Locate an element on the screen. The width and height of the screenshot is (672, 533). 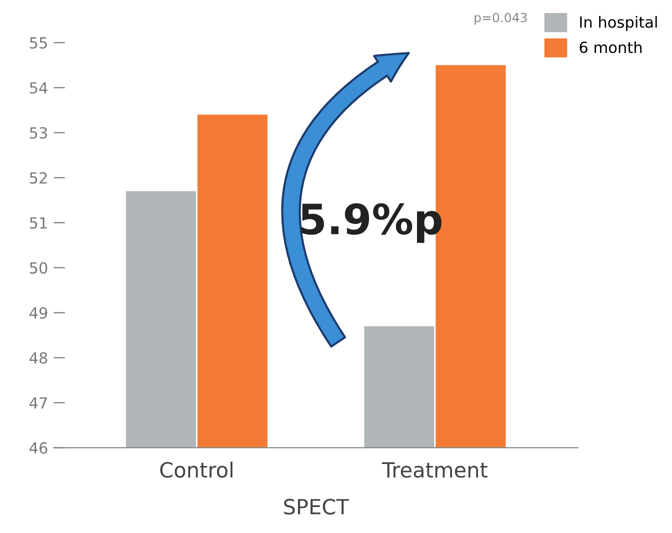
y-tick-label: 53 is located at coordinates (38, 133).